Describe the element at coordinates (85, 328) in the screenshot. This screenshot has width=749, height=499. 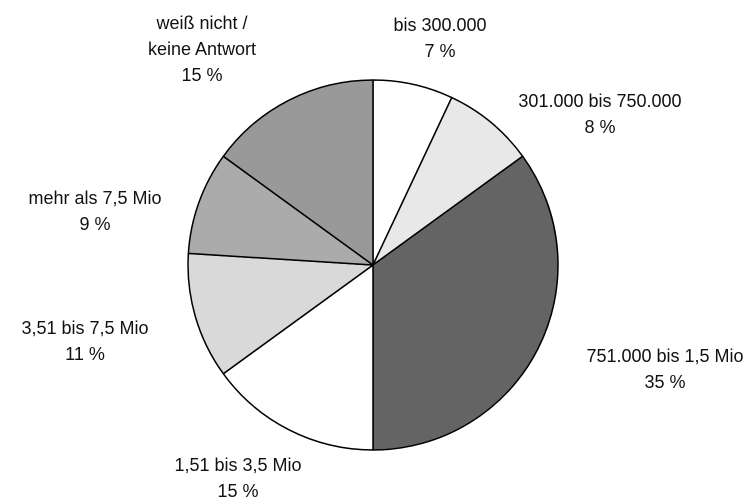
I see `category-label: 3,51 bis 7,5 Mio` at that location.